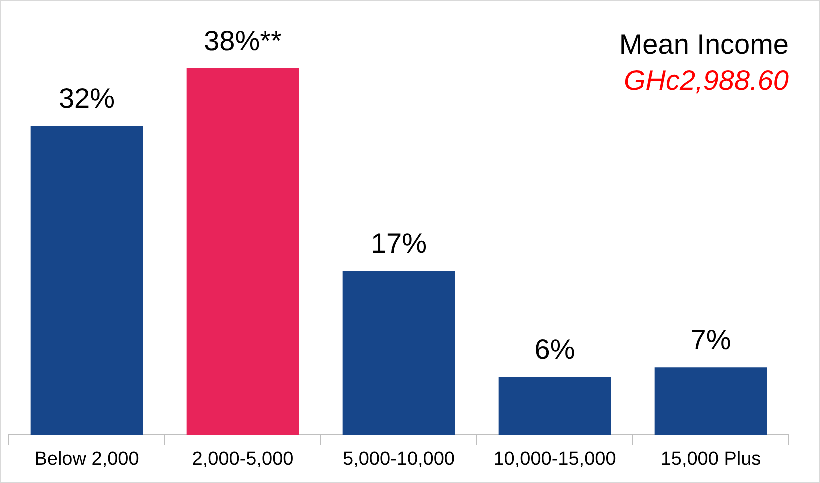 This screenshot has width=820, height=483. What do you see at coordinates (87, 98) in the screenshot?
I see `data-label: 32%` at bounding box center [87, 98].